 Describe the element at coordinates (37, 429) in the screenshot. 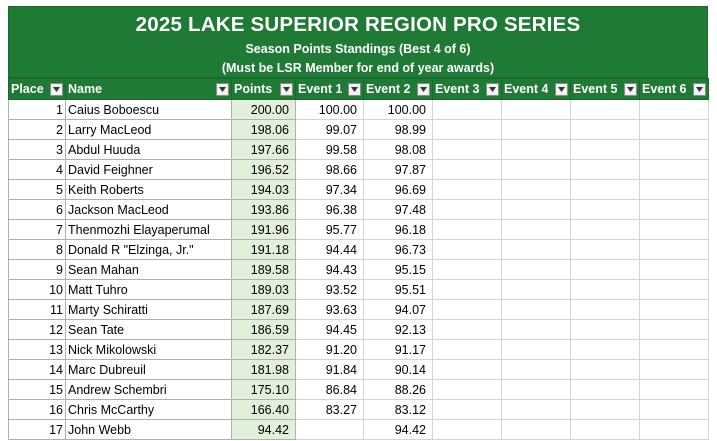

I see `place-cell: 17` at that location.